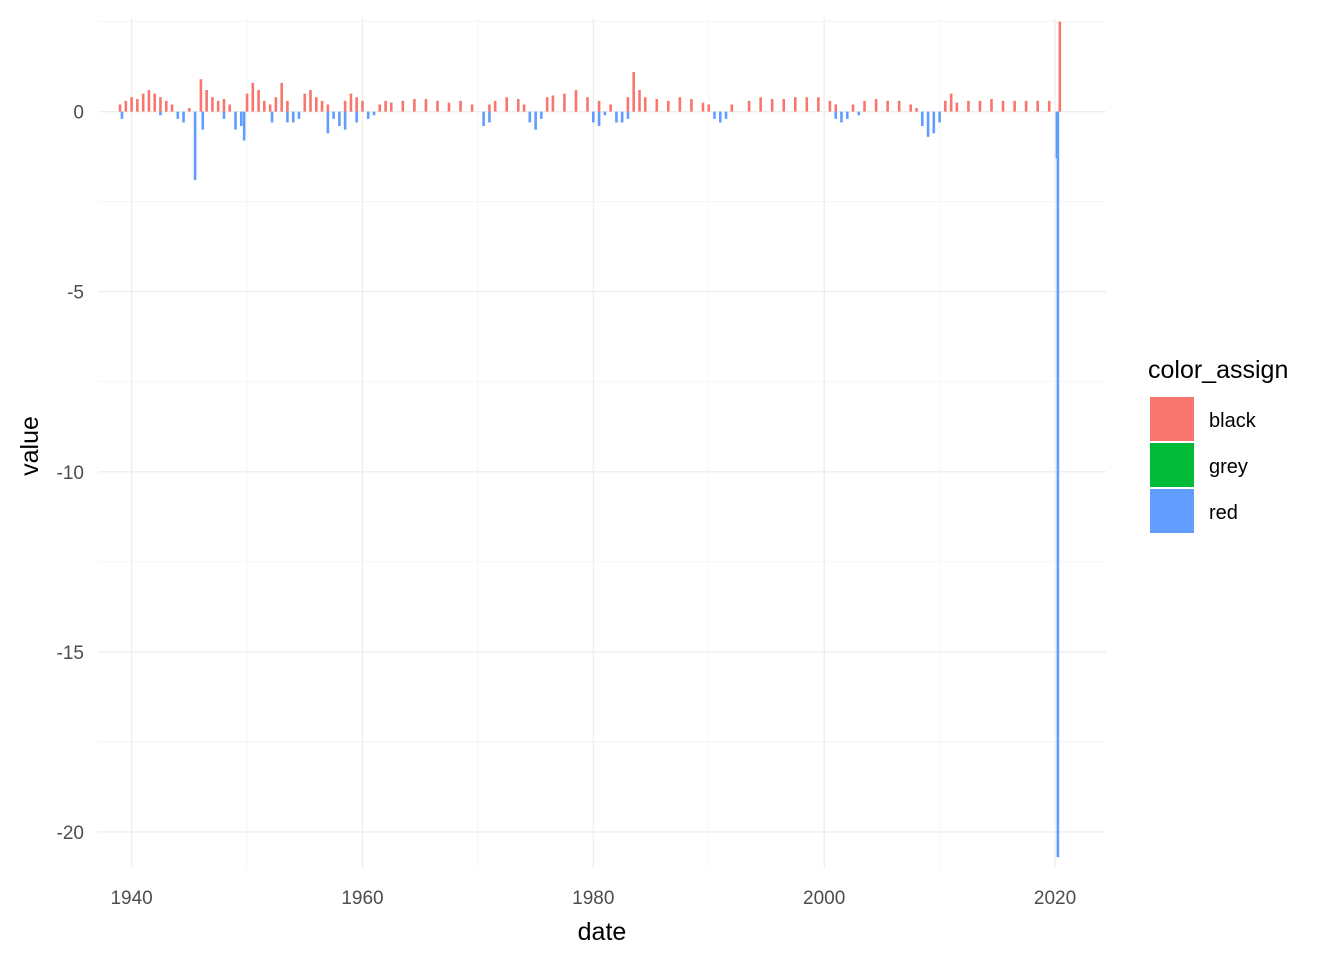  I want to click on legend-key-grey, so click(1172, 465).